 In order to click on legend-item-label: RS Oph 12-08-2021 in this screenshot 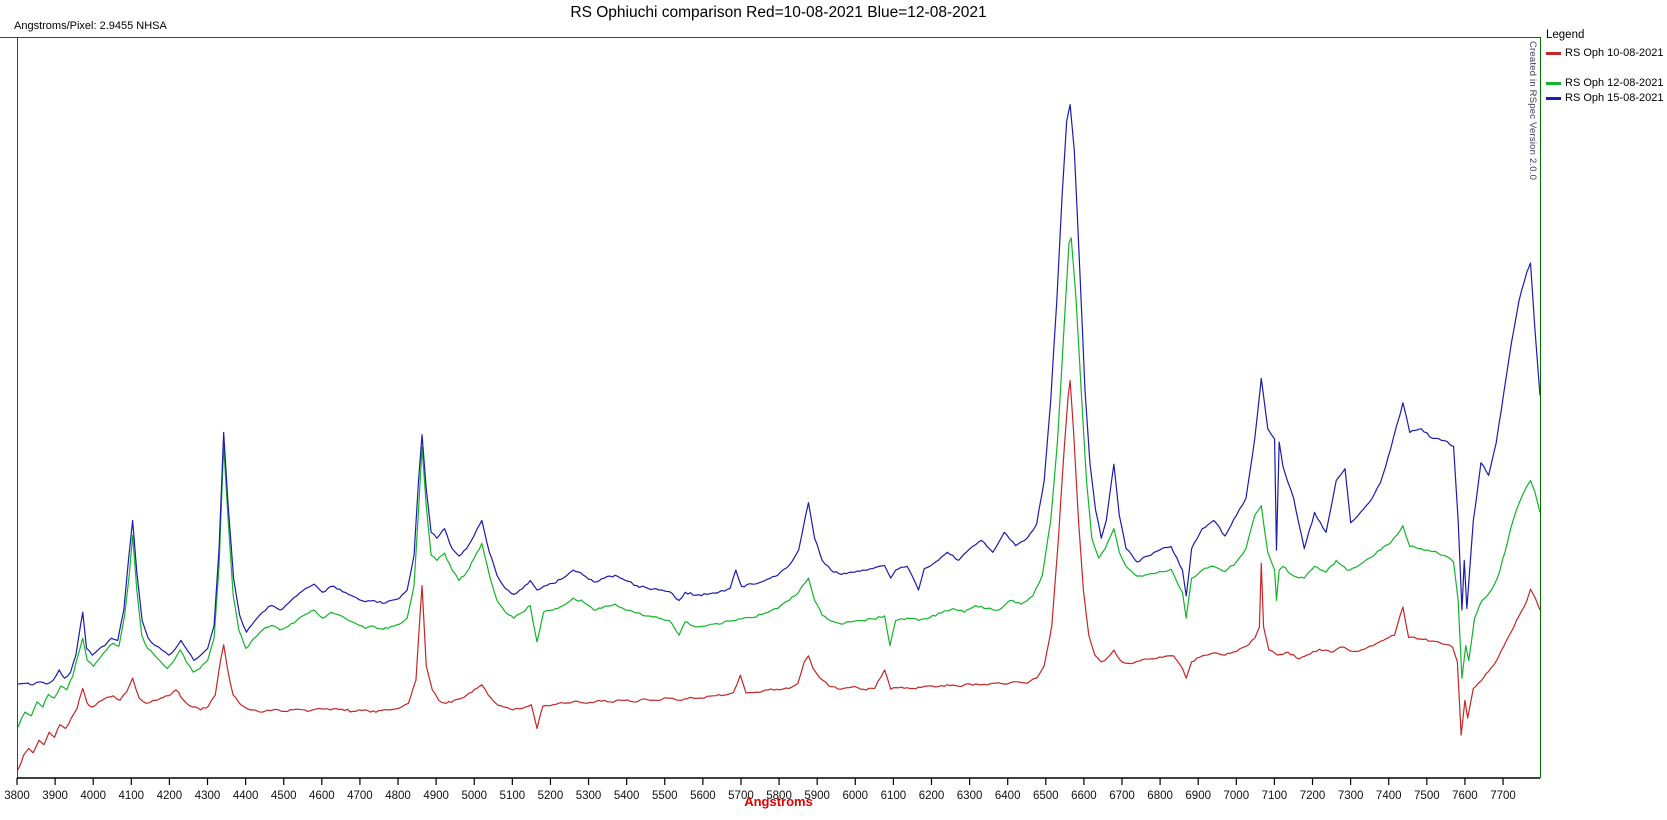, I will do `click(1614, 83)`.